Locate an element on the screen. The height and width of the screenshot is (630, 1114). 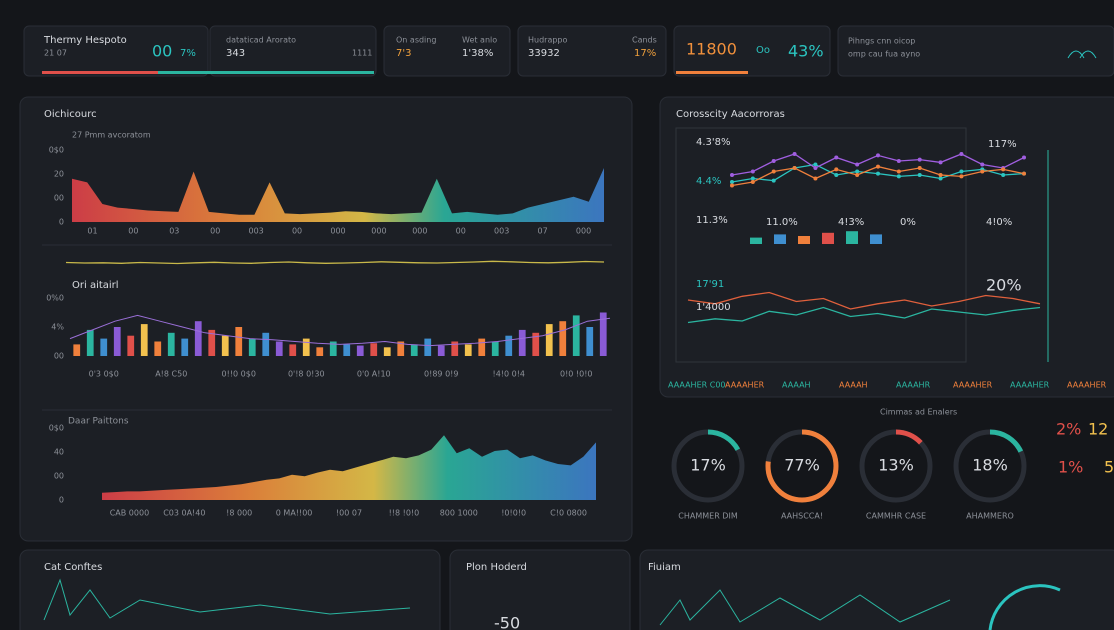
panel-title: Cat Conftes is located at coordinates (73, 567).